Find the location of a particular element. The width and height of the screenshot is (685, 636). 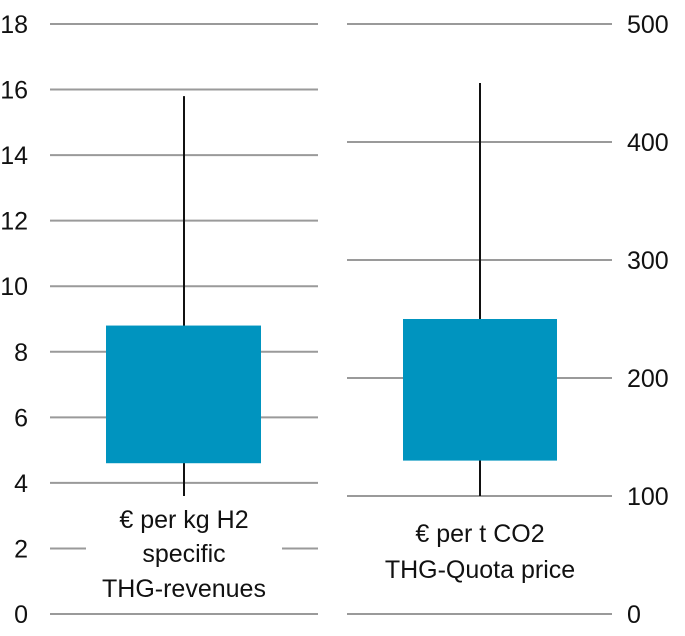

y-tick-label: 100 is located at coordinates (648, 497).